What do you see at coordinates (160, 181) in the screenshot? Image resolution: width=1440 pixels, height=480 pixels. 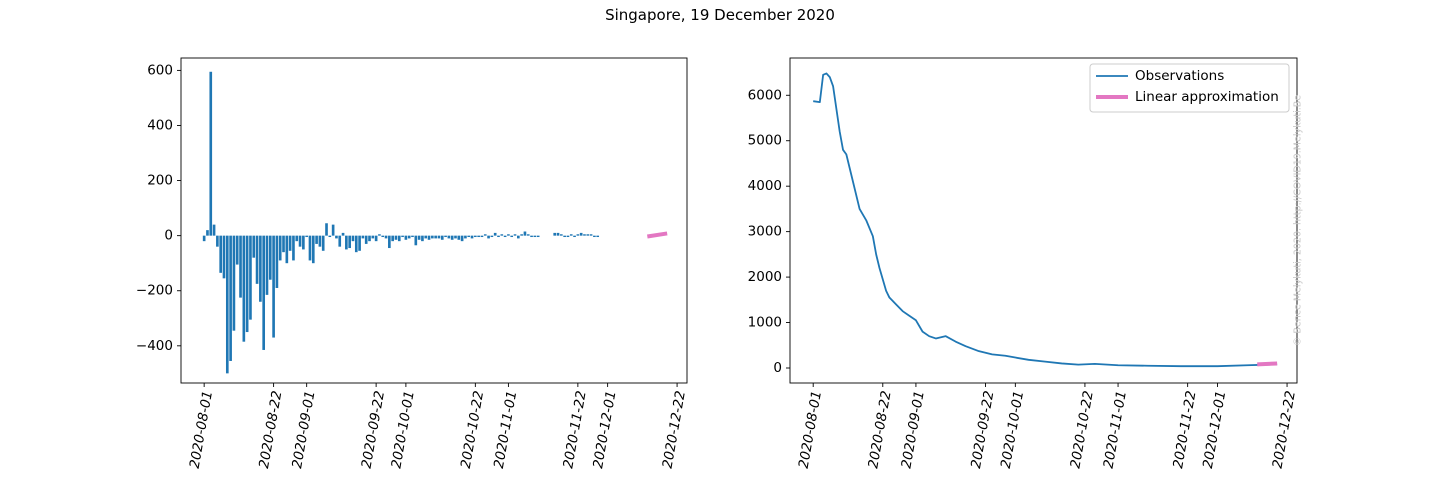 I see `y-tick-label: 200` at bounding box center [160, 181].